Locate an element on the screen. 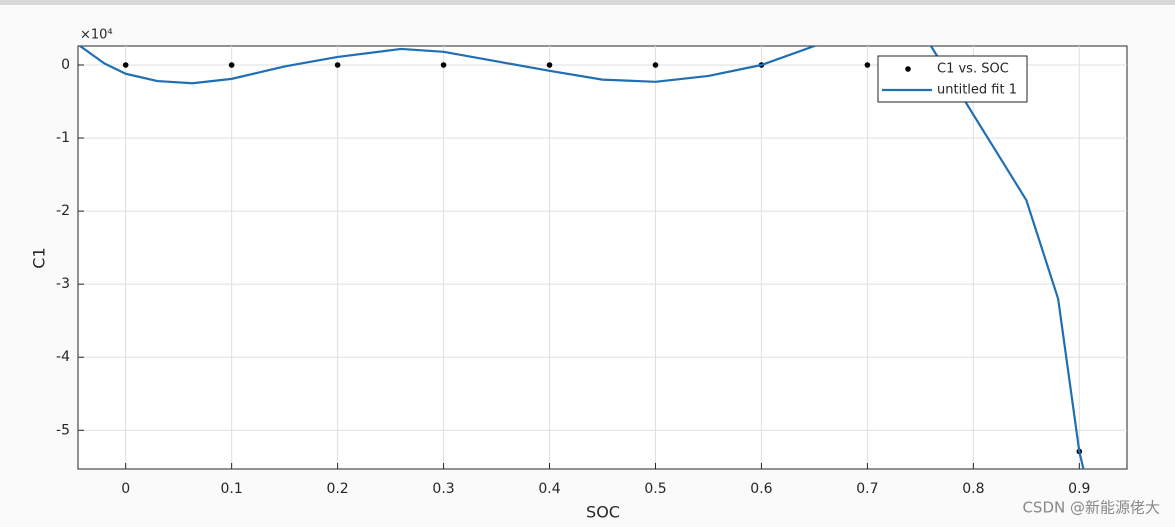 Image resolution: width=1175 pixels, height=527 pixels. x-tick-label: 0.9 is located at coordinates (1079, 489).